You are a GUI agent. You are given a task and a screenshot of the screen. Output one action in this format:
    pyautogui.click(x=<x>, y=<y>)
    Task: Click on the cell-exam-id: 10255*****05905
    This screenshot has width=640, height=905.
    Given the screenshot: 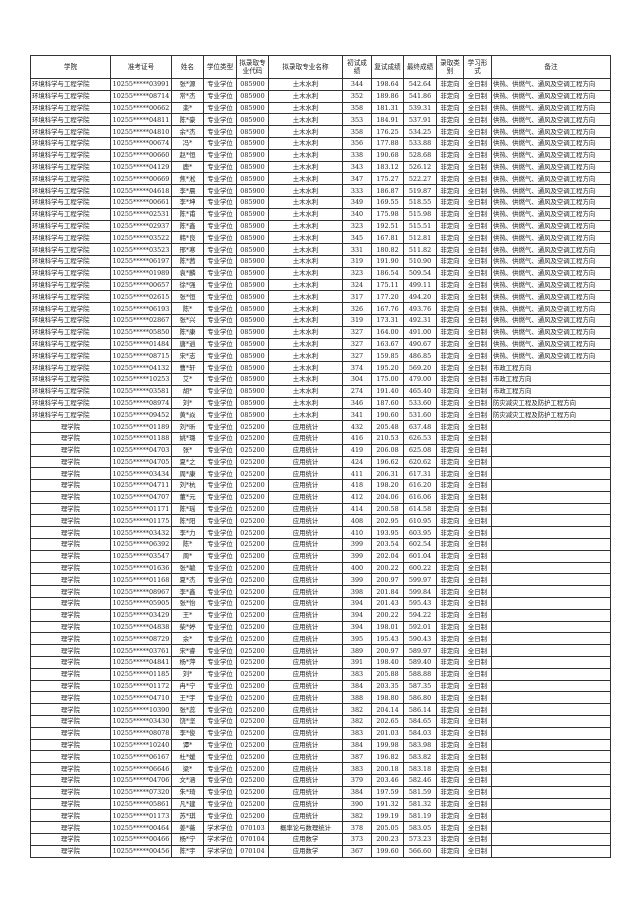 What is the action you would take?
    pyautogui.click(x=141, y=603)
    